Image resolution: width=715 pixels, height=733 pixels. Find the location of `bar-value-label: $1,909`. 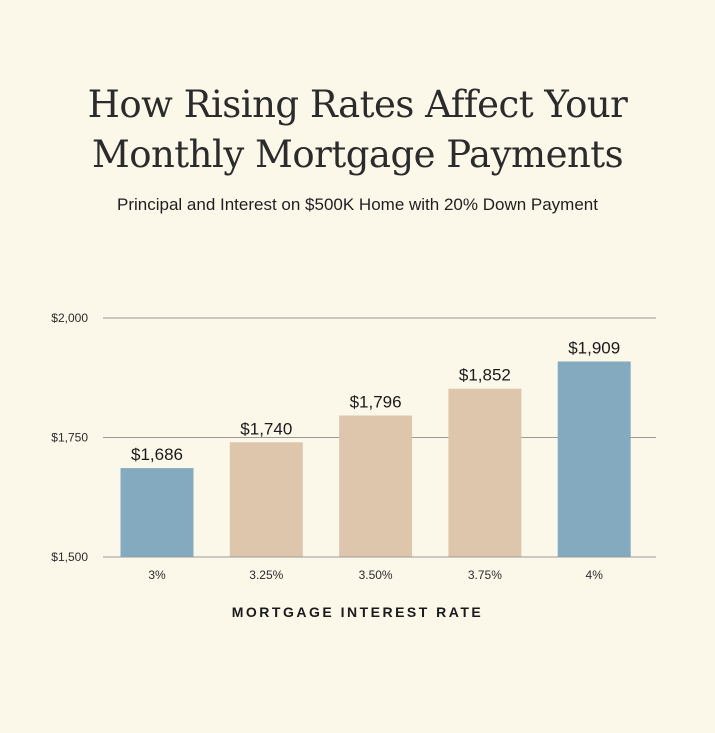

bar-value-label: $1,909 is located at coordinates (594, 347).